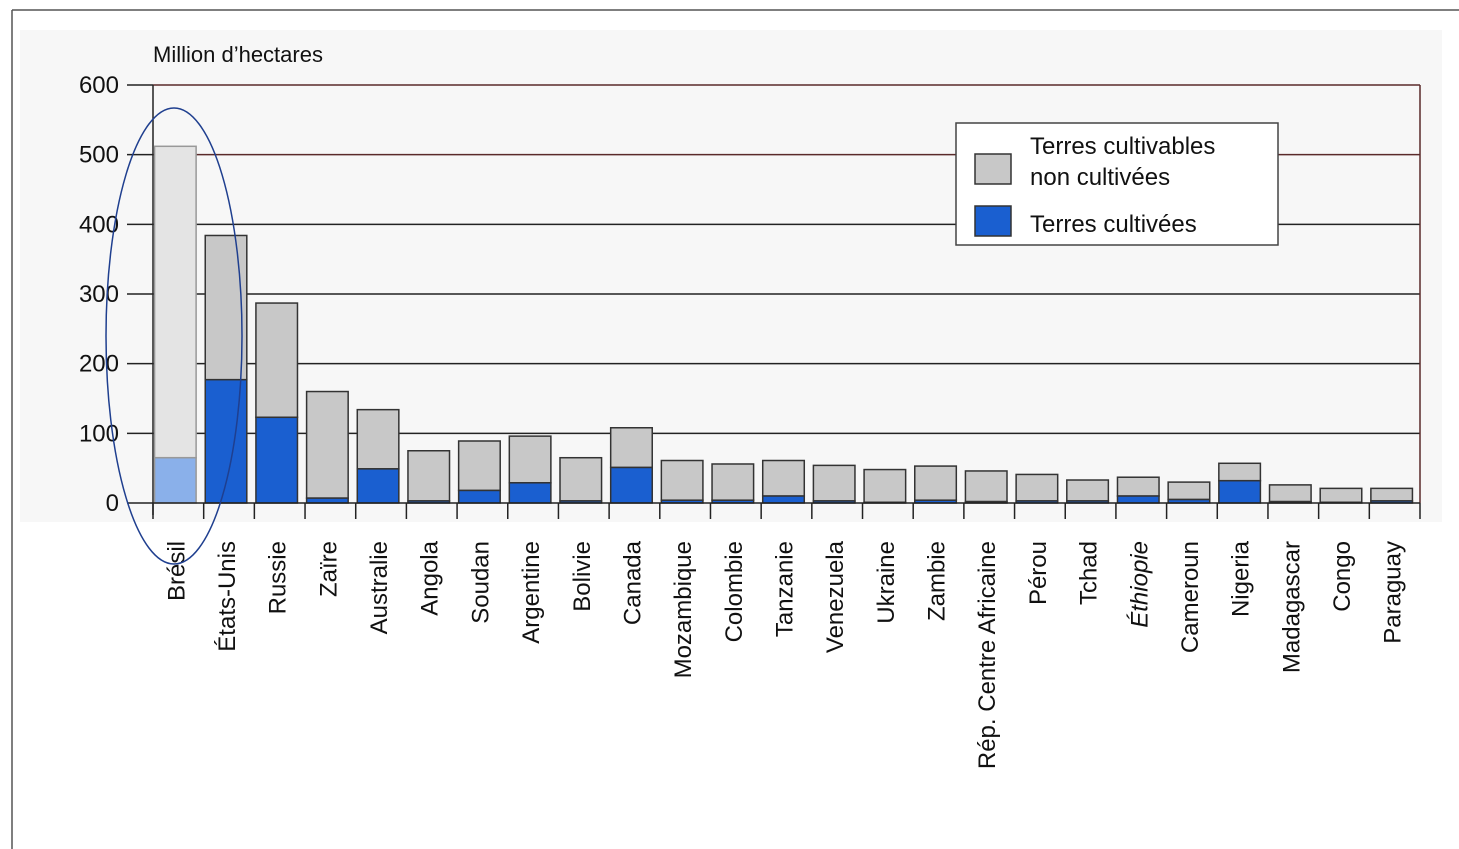 Image resolution: width=1459 pixels, height=849 pixels. Describe the element at coordinates (430, 577) in the screenshot. I see `x-tick-label-5: Angola` at that location.